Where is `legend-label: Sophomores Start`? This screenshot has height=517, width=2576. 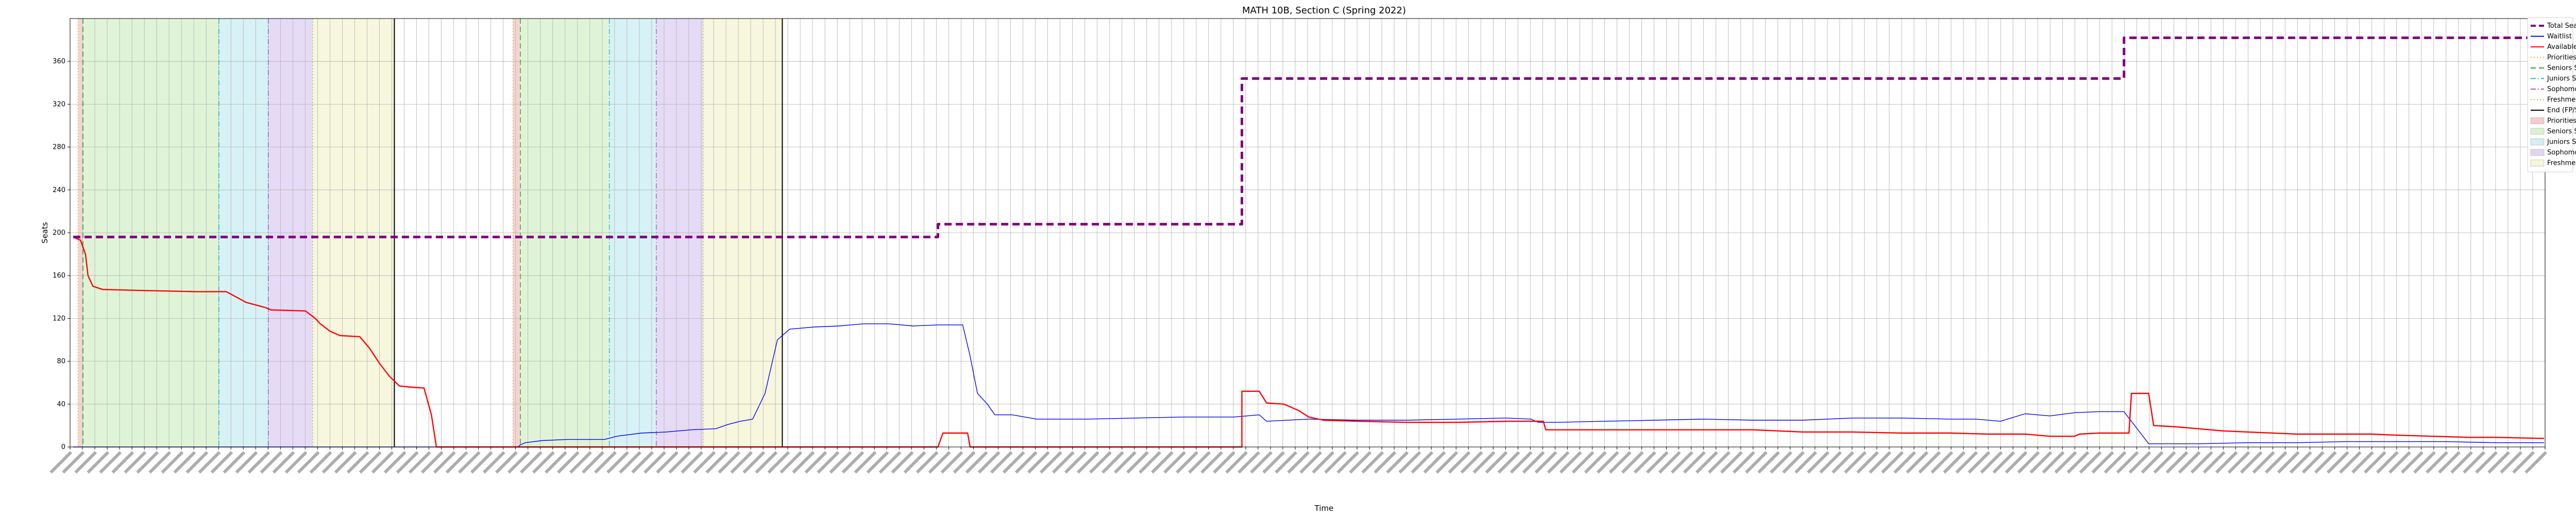 legend-label: Sophomores Start is located at coordinates (2561, 153).